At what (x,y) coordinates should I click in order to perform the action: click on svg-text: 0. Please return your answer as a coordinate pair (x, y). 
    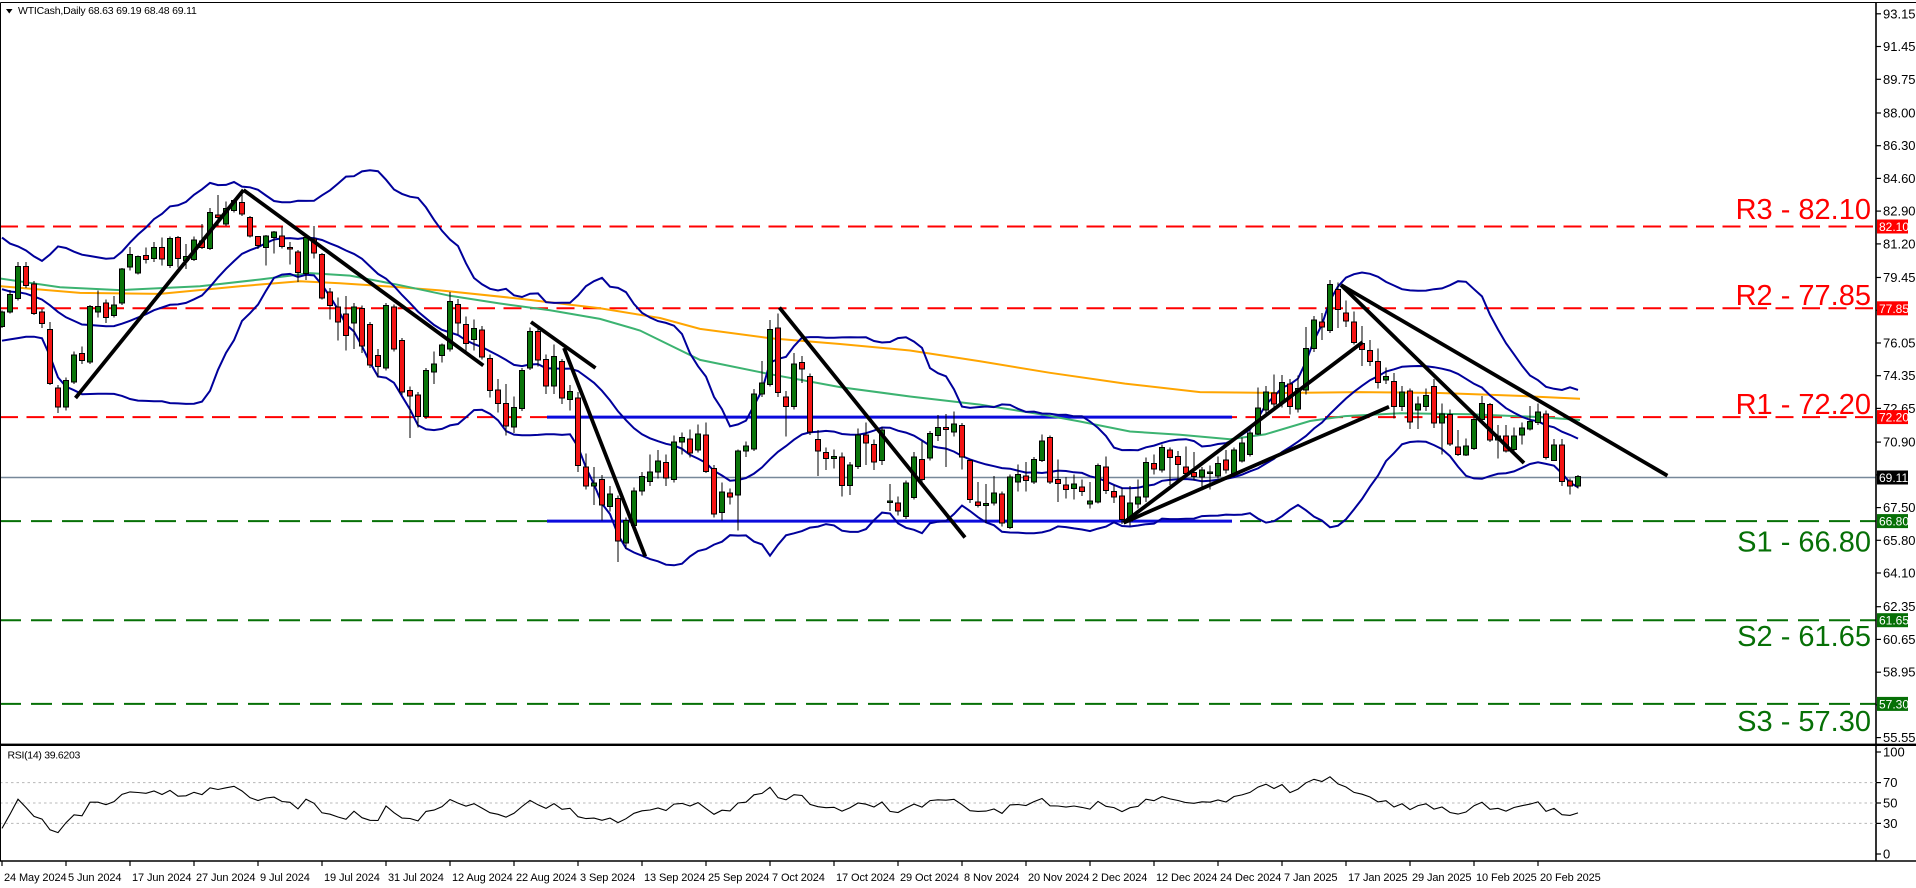
    Looking at the image, I should click on (1886, 854).